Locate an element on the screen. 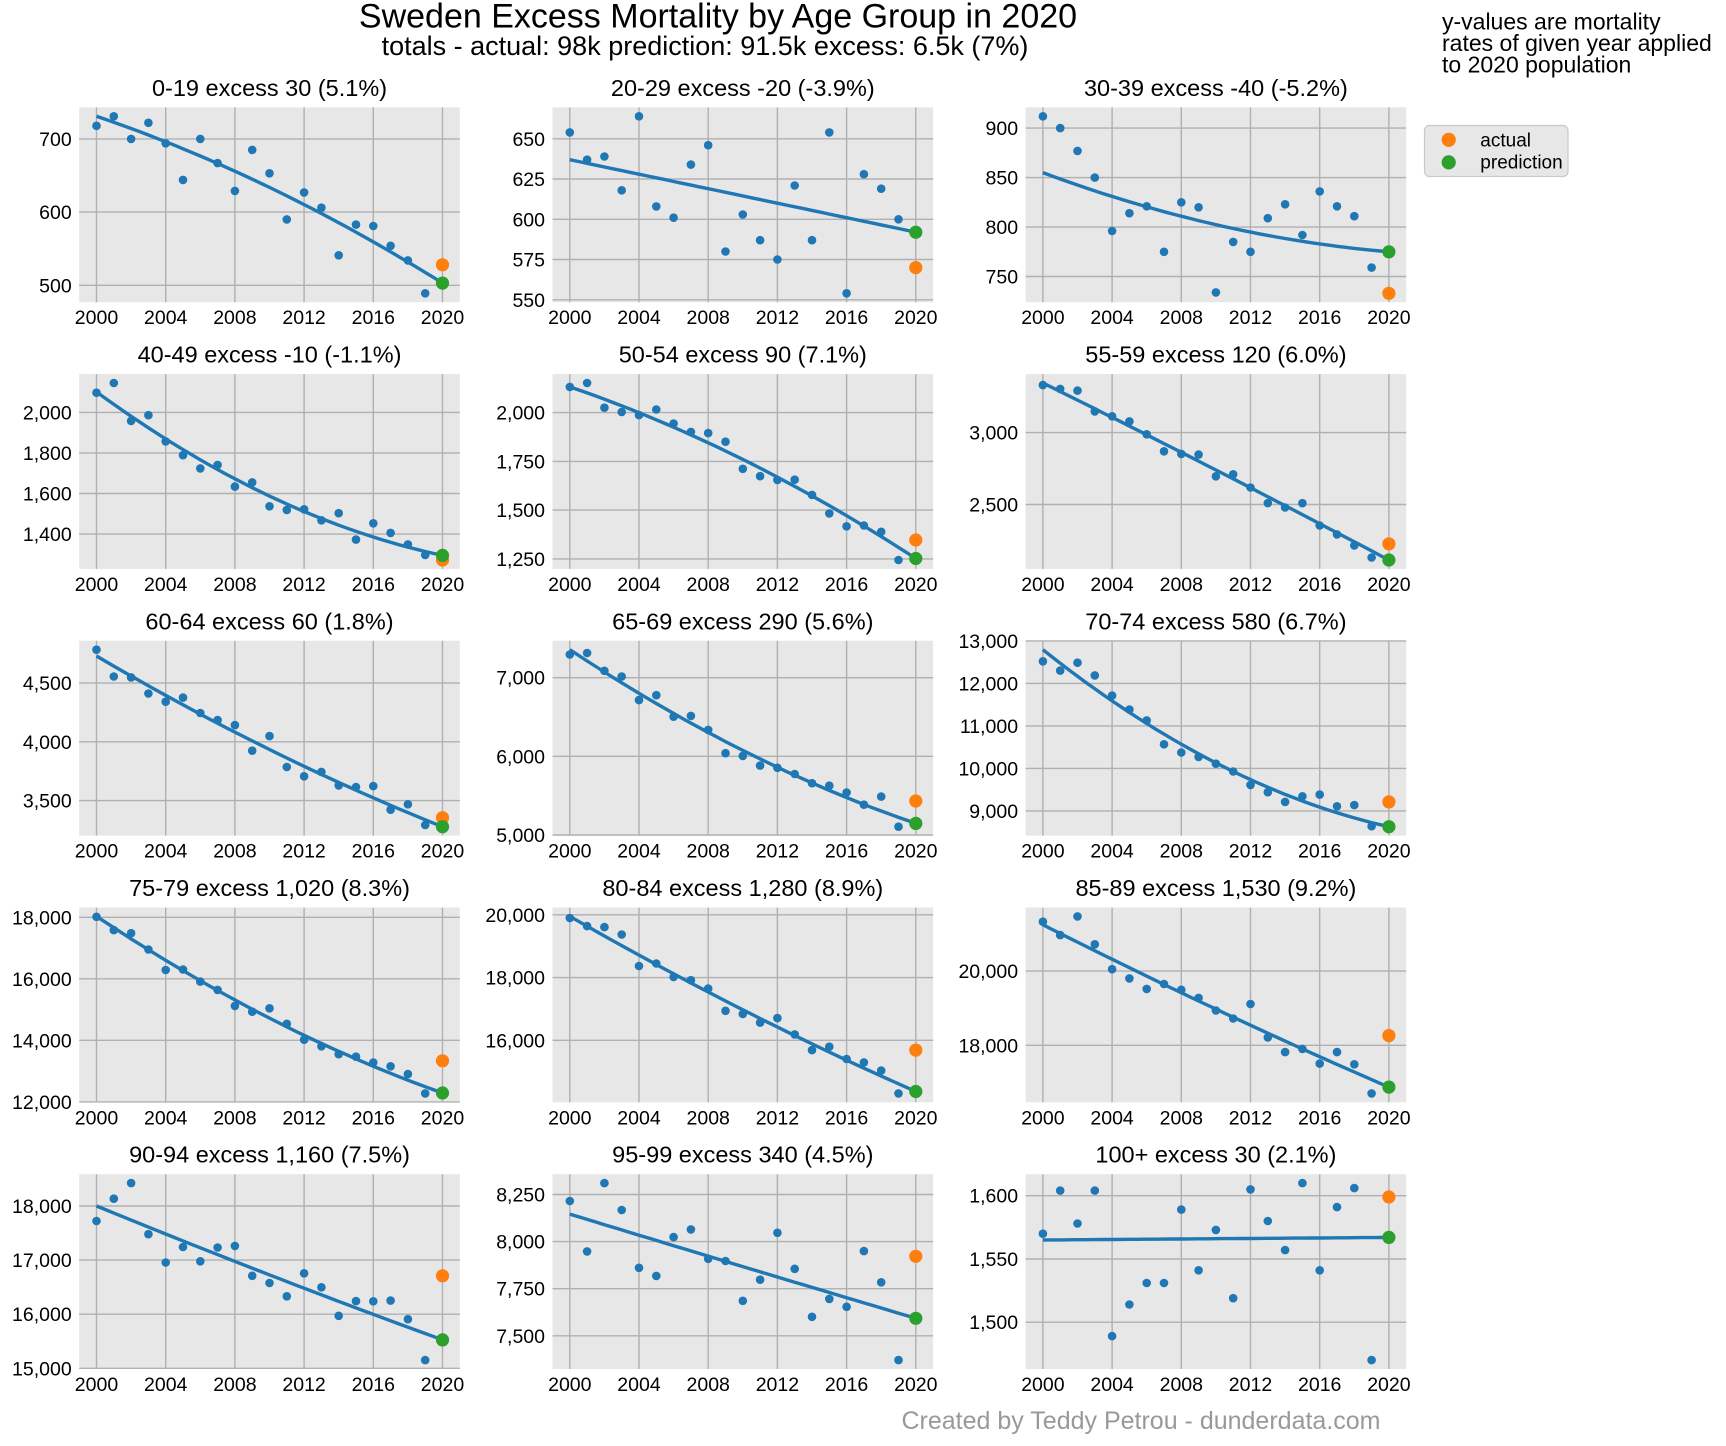 The height and width of the screenshot is (1446, 1726). svg-text: 6,000 is located at coordinates (520, 757).